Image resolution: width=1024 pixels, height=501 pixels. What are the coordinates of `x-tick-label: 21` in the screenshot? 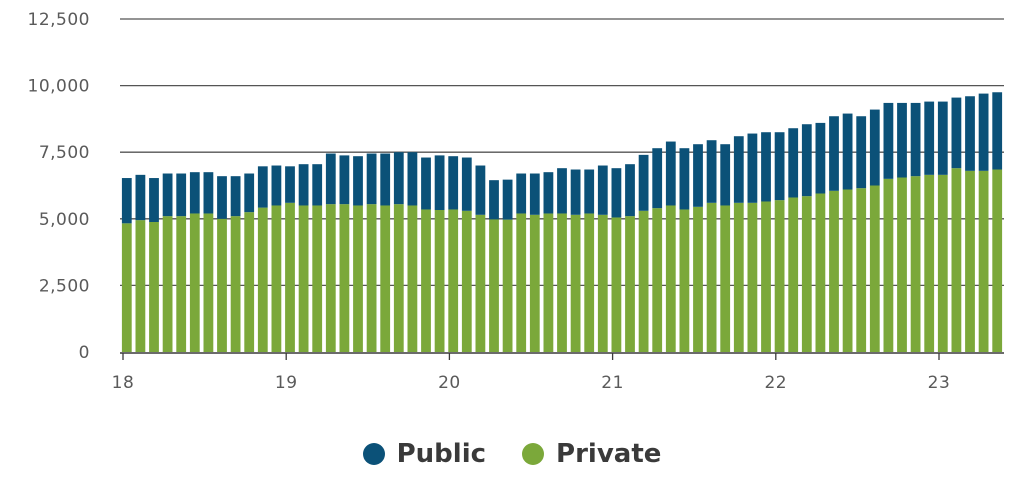 It's located at (612, 383).